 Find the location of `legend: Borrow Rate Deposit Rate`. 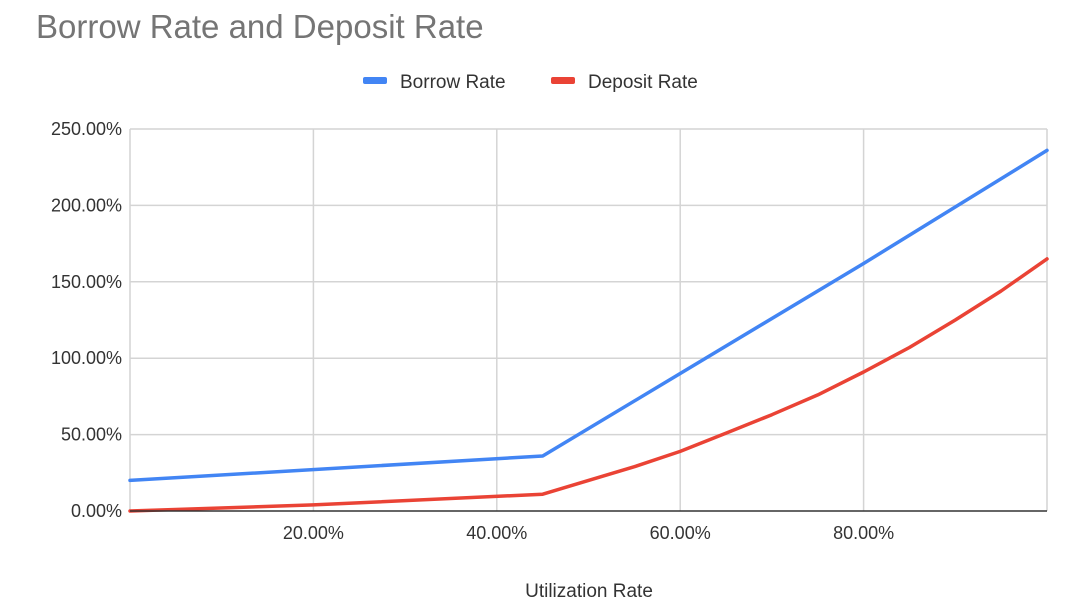

legend: Borrow Rate Deposit Rate is located at coordinates (530, 82).